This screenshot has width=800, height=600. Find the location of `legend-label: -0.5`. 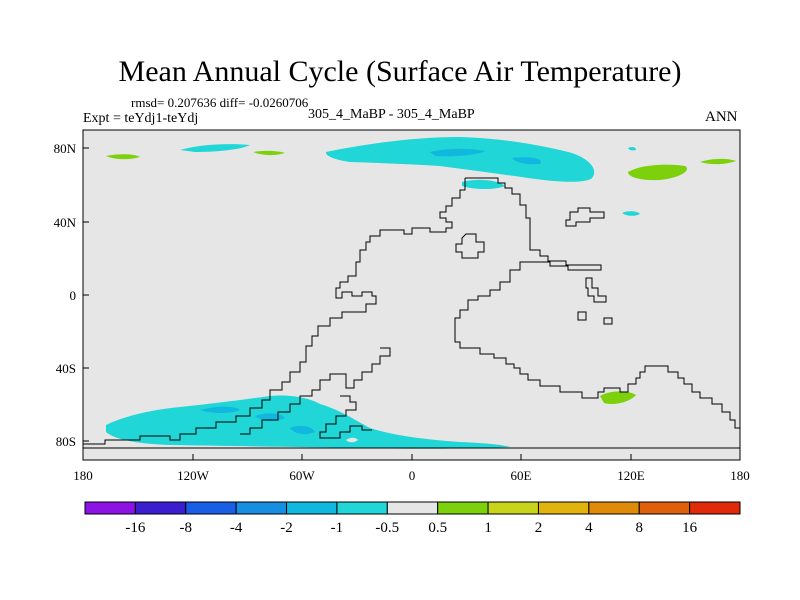

legend-label: -0.5 is located at coordinates (387, 528).